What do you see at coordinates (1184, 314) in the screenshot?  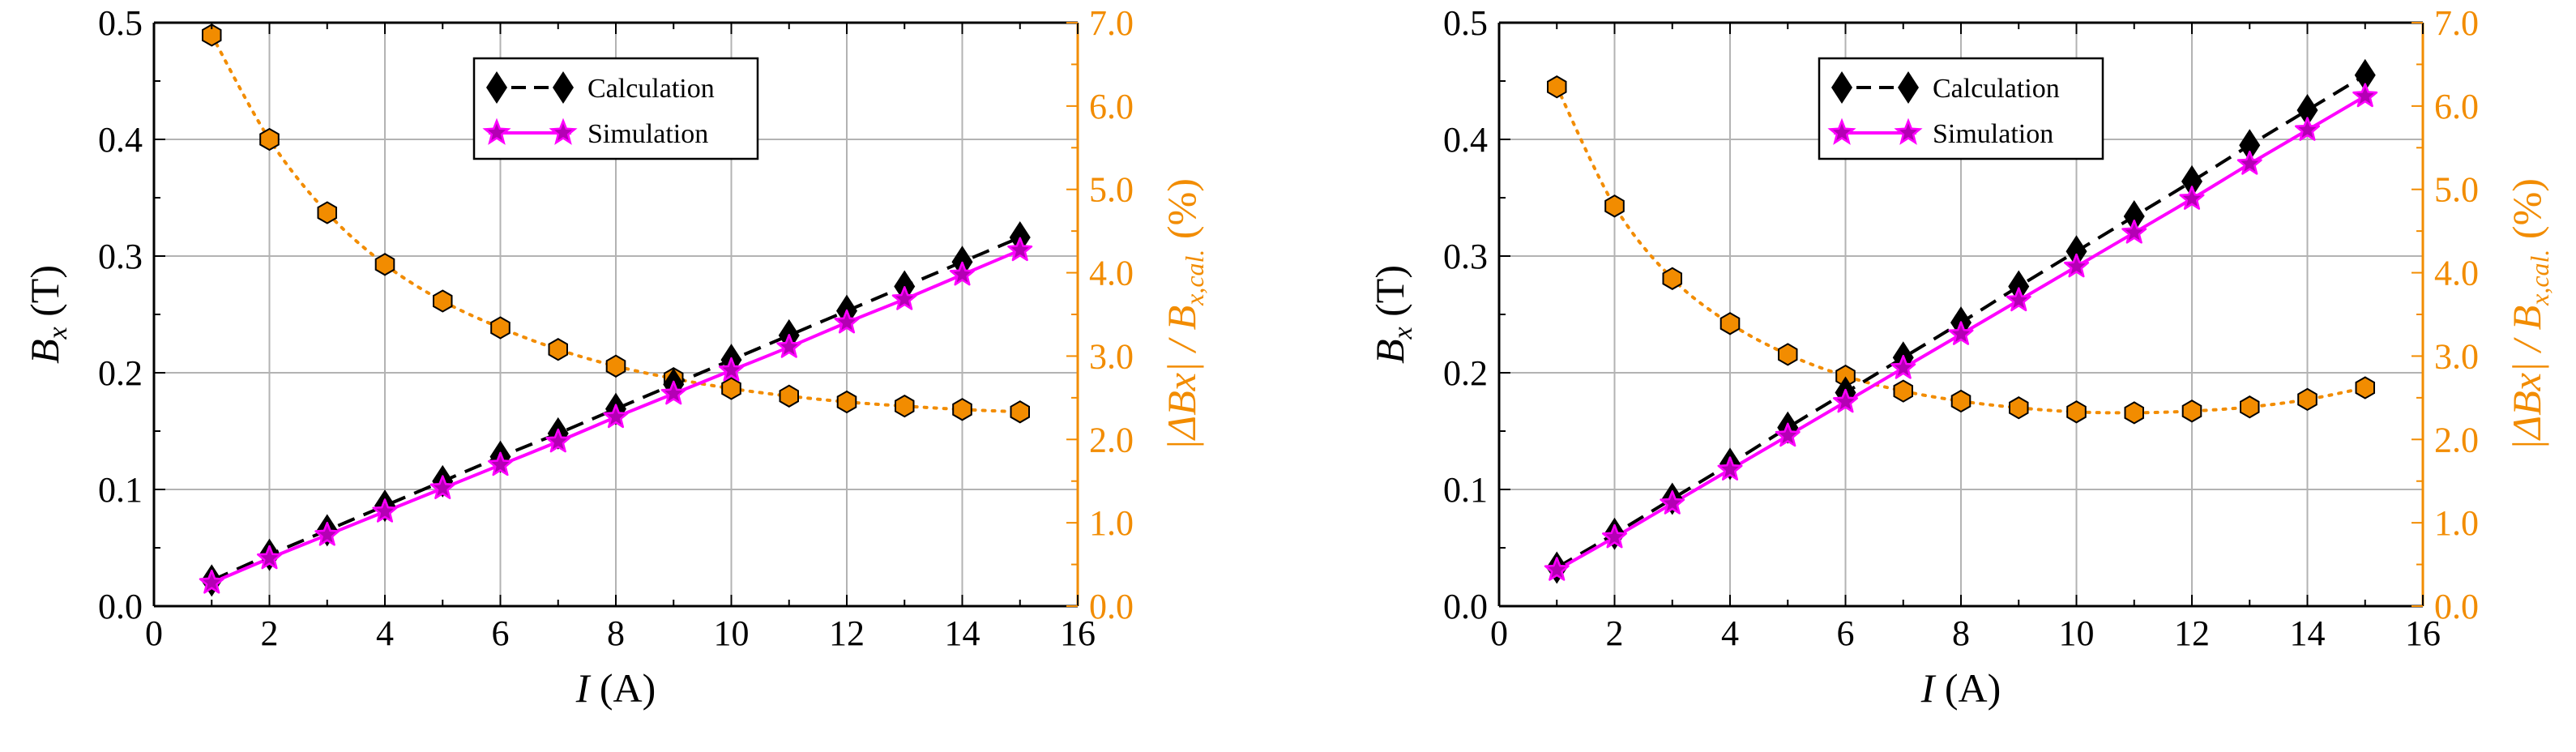 I see `y2-axis-label: |ΔBx| / Bx,cal. (%)` at bounding box center [1184, 314].